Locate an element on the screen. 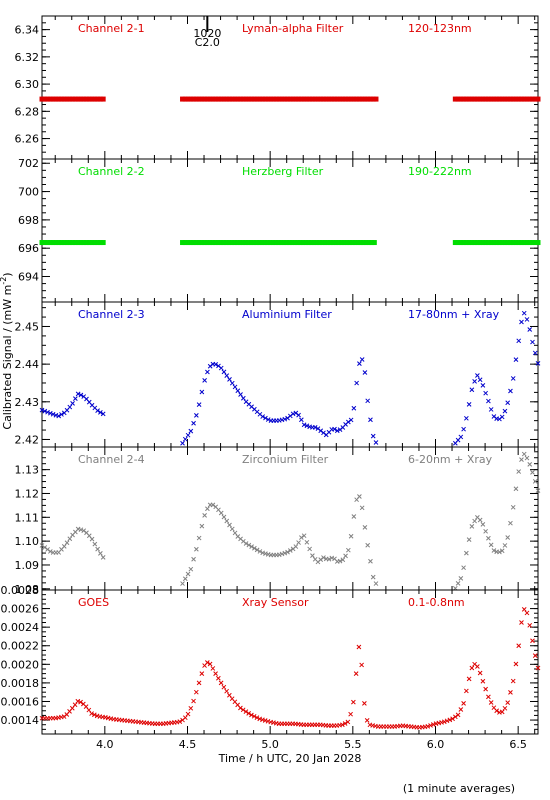  y-tick-label: 700 is located at coordinates (28, 192).